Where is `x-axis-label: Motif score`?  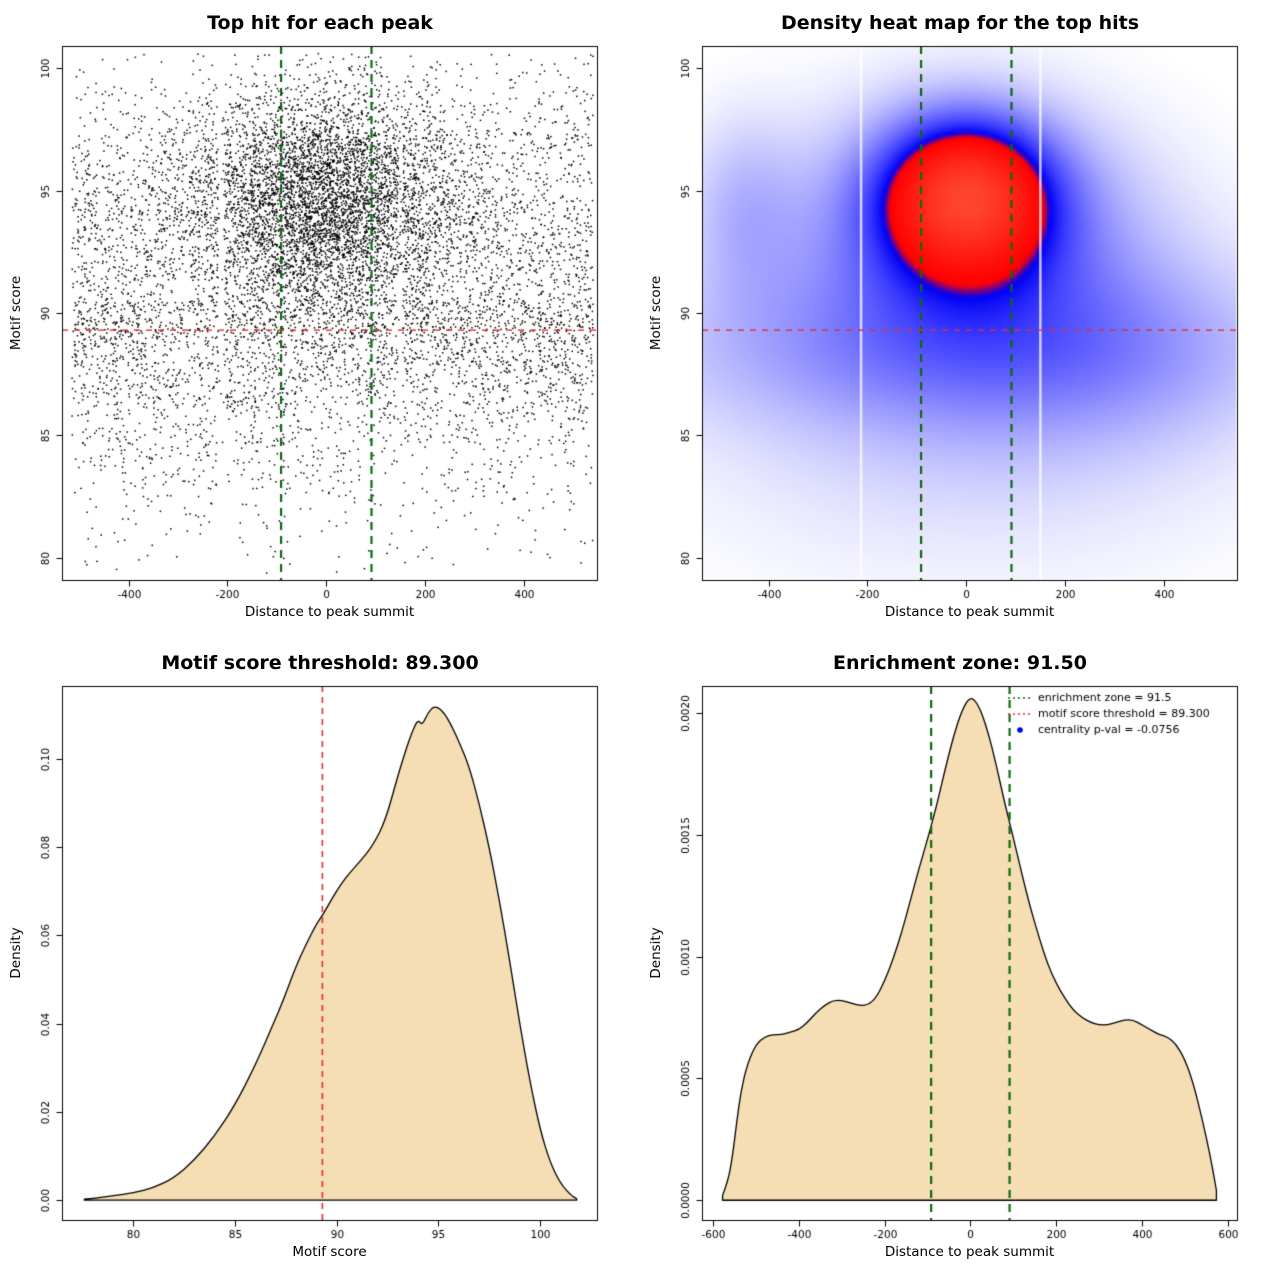
x-axis-label: Motif score is located at coordinates (329, 1252).